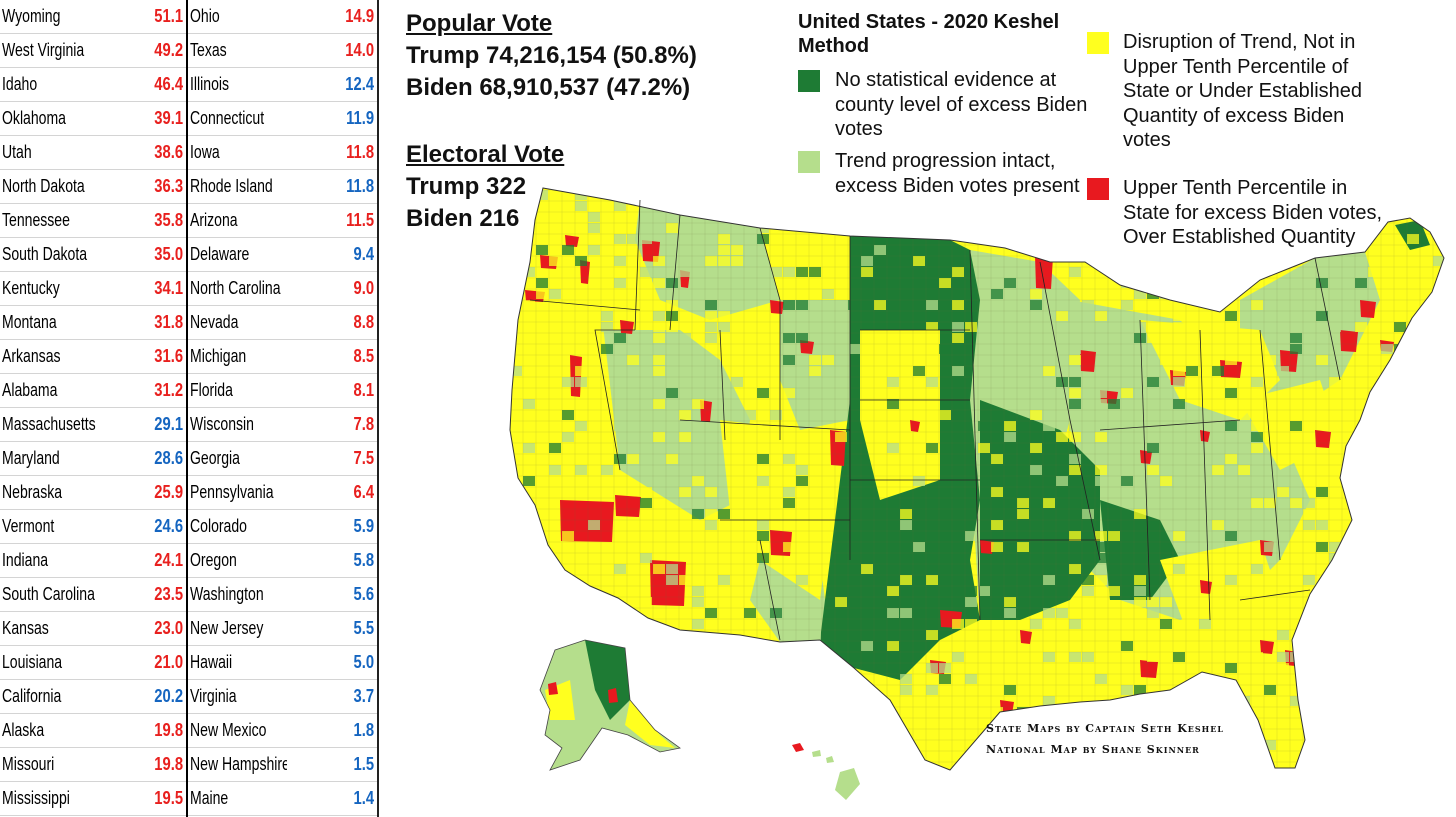 The image size is (1456, 817). Describe the element at coordinates (363, 390) in the screenshot. I see `state-value: 8.1` at that location.